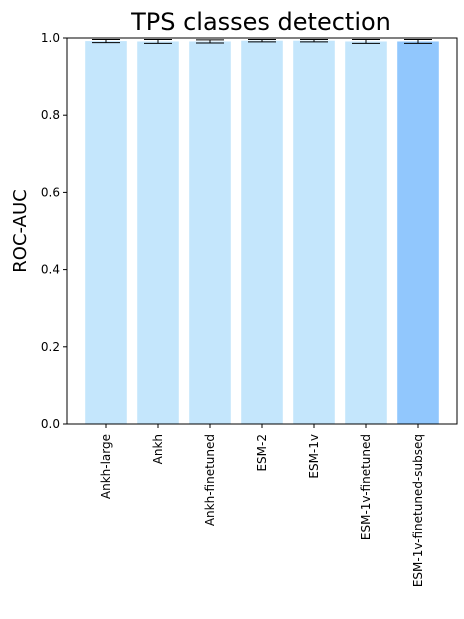 Image resolution: width=464 pixels, height=619 pixels. What do you see at coordinates (50, 115) in the screenshot?
I see `y-tick-label: 0.8` at bounding box center [50, 115].